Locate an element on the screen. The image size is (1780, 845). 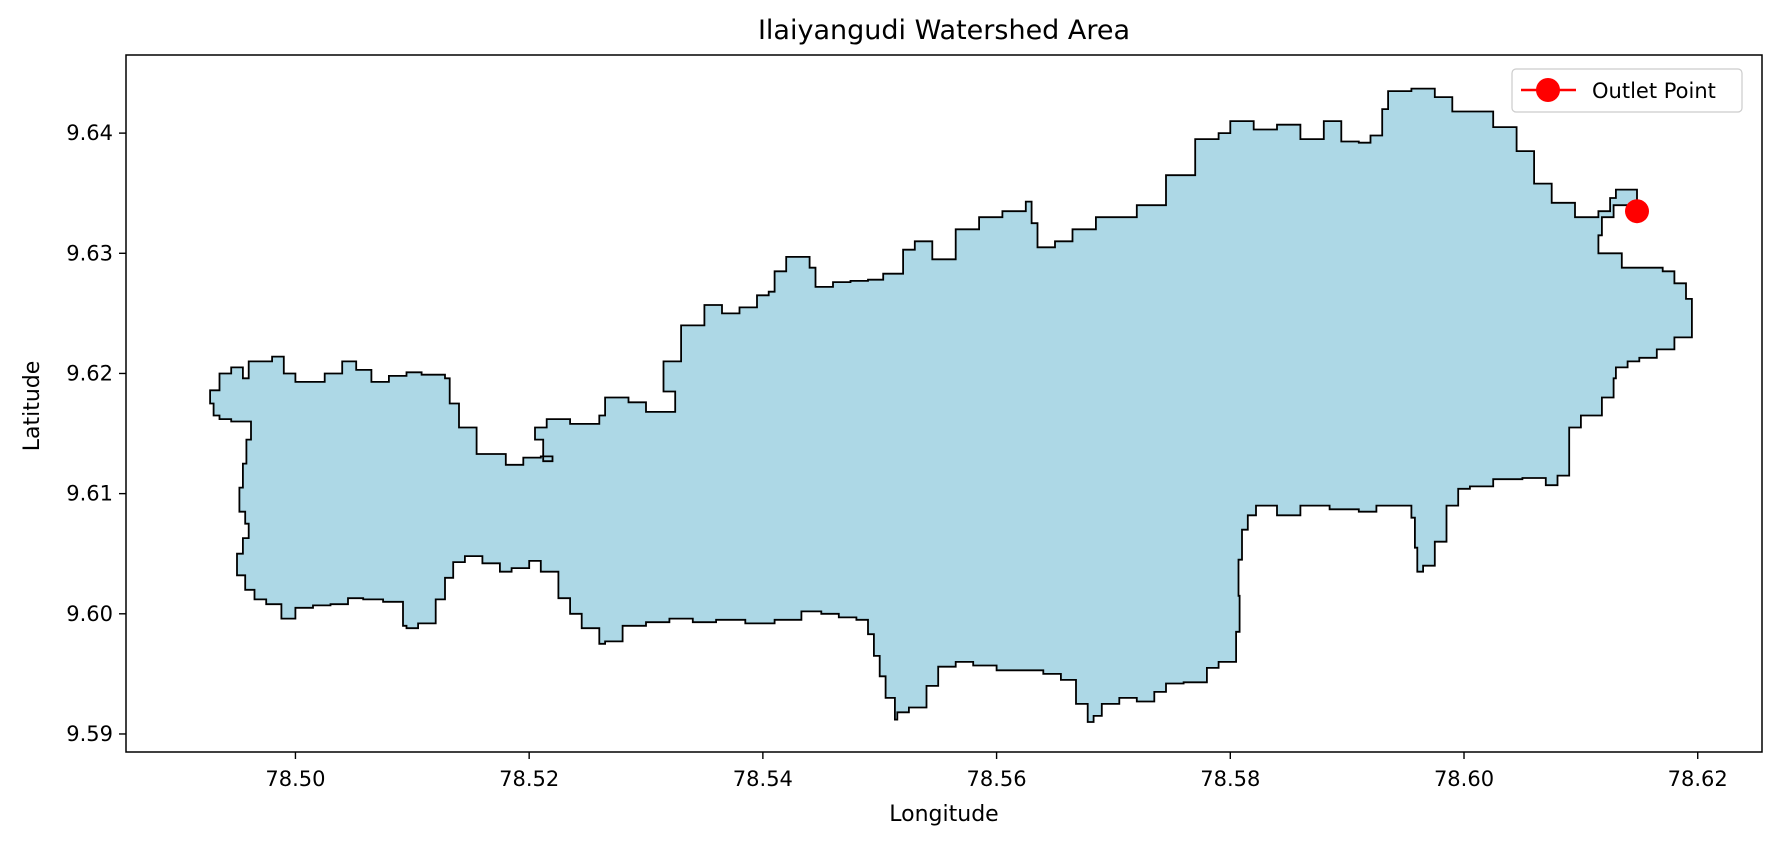
y-tick-label: 9.59 is located at coordinates (89, 734).